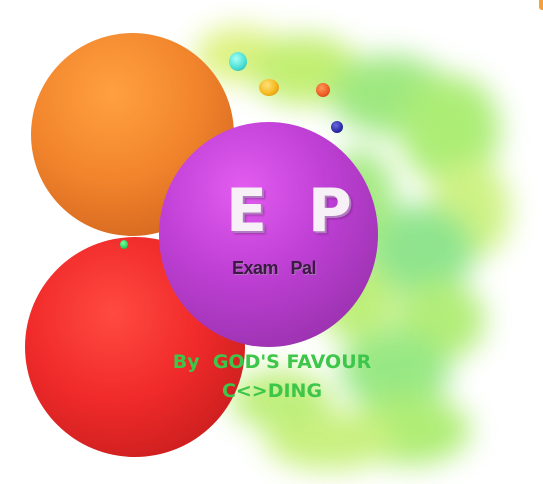  Describe the element at coordinates (272, 377) in the screenshot. I see `author-credit: By GOD'S FAVOUR C<>DING` at that location.